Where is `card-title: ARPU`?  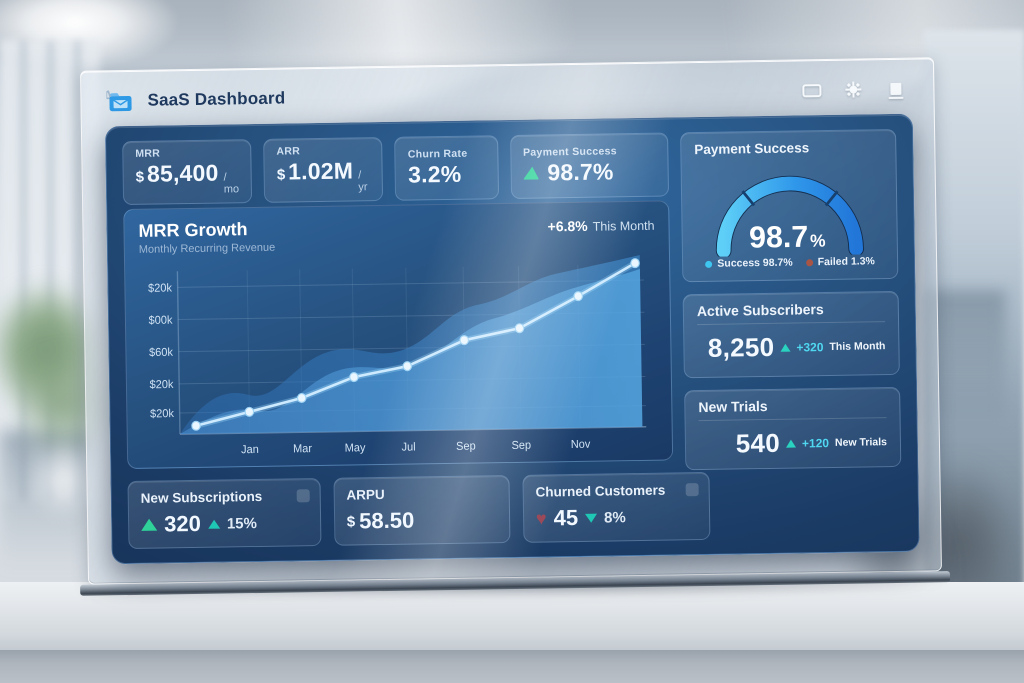
card-title: ARPU is located at coordinates (365, 495).